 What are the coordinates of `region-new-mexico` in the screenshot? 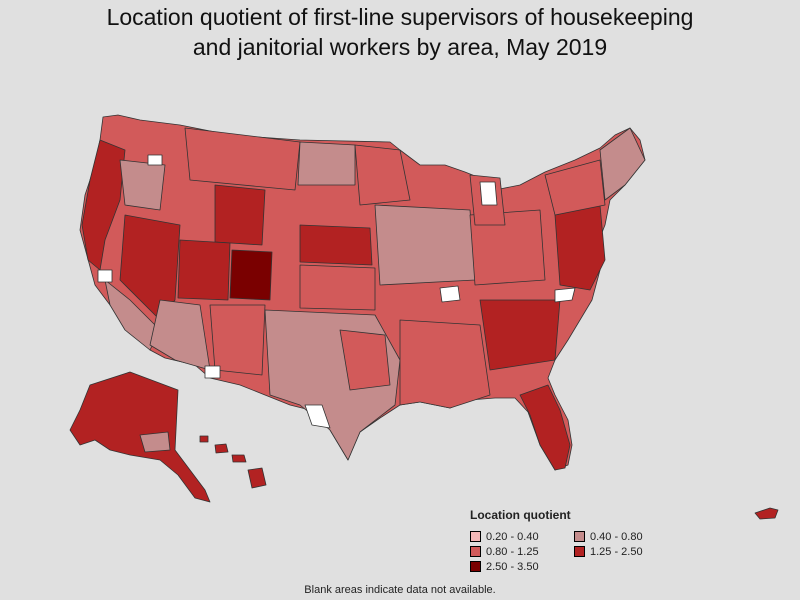 It's located at (237, 340).